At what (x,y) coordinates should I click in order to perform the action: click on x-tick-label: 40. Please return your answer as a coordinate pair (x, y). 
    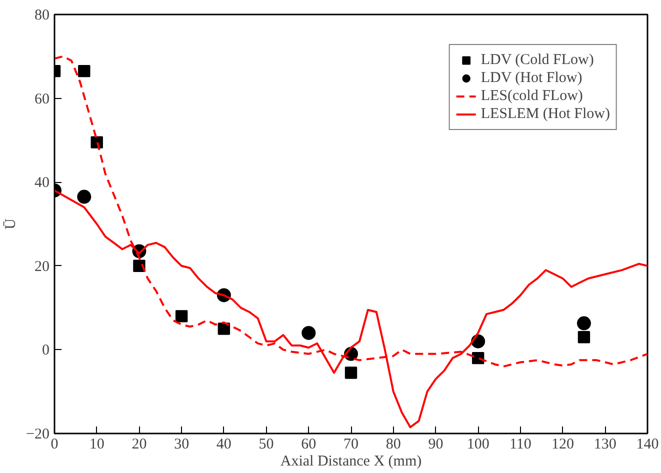
    Looking at the image, I should click on (224, 444).